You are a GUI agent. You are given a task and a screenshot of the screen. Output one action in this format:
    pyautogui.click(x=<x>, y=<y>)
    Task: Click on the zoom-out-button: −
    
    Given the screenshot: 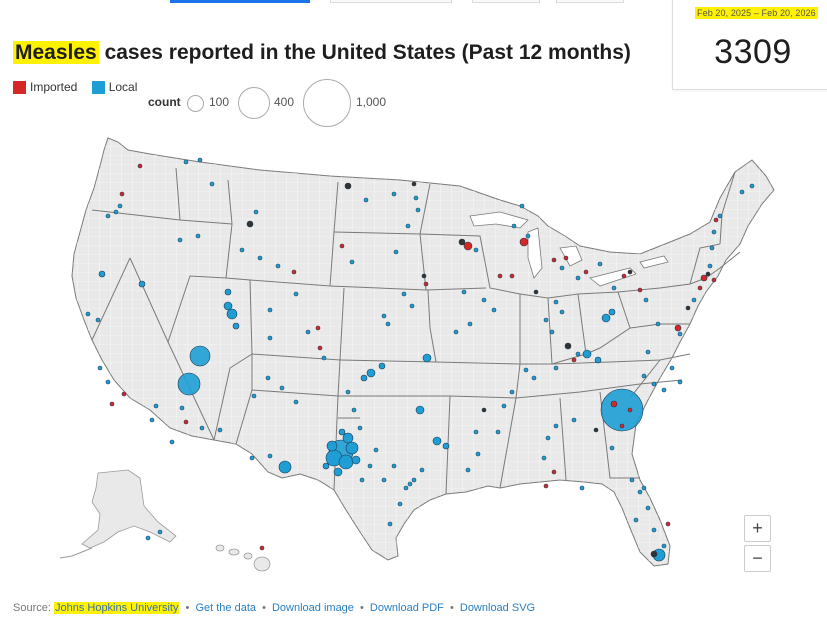 What is the action you would take?
    pyautogui.click(x=757, y=558)
    